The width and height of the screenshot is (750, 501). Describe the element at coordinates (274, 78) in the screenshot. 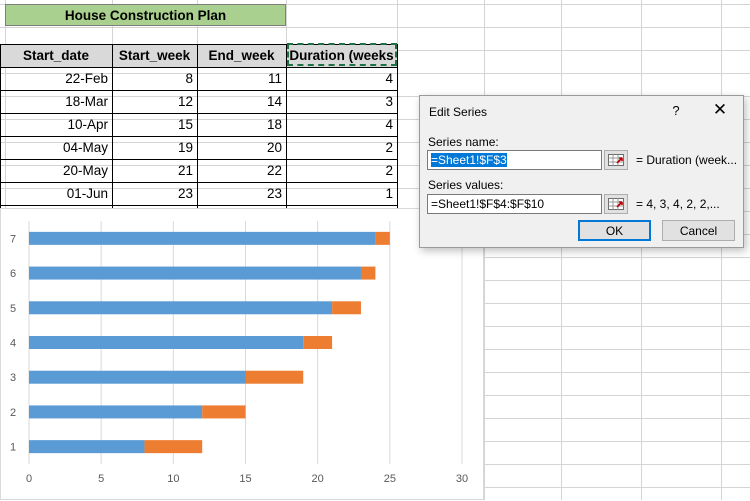

I see `table-cell: 11` at that location.